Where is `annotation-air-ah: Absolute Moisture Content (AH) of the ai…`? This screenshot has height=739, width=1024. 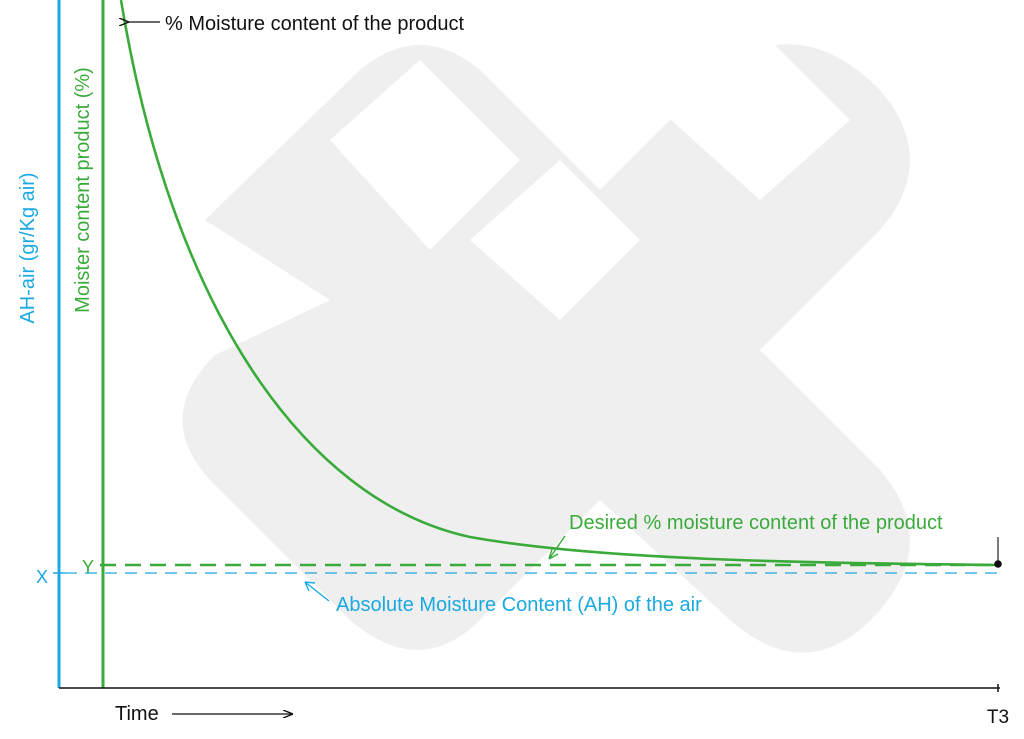 annotation-air-ah: Absolute Moisture Content (AH) of the ai… is located at coordinates (519, 605).